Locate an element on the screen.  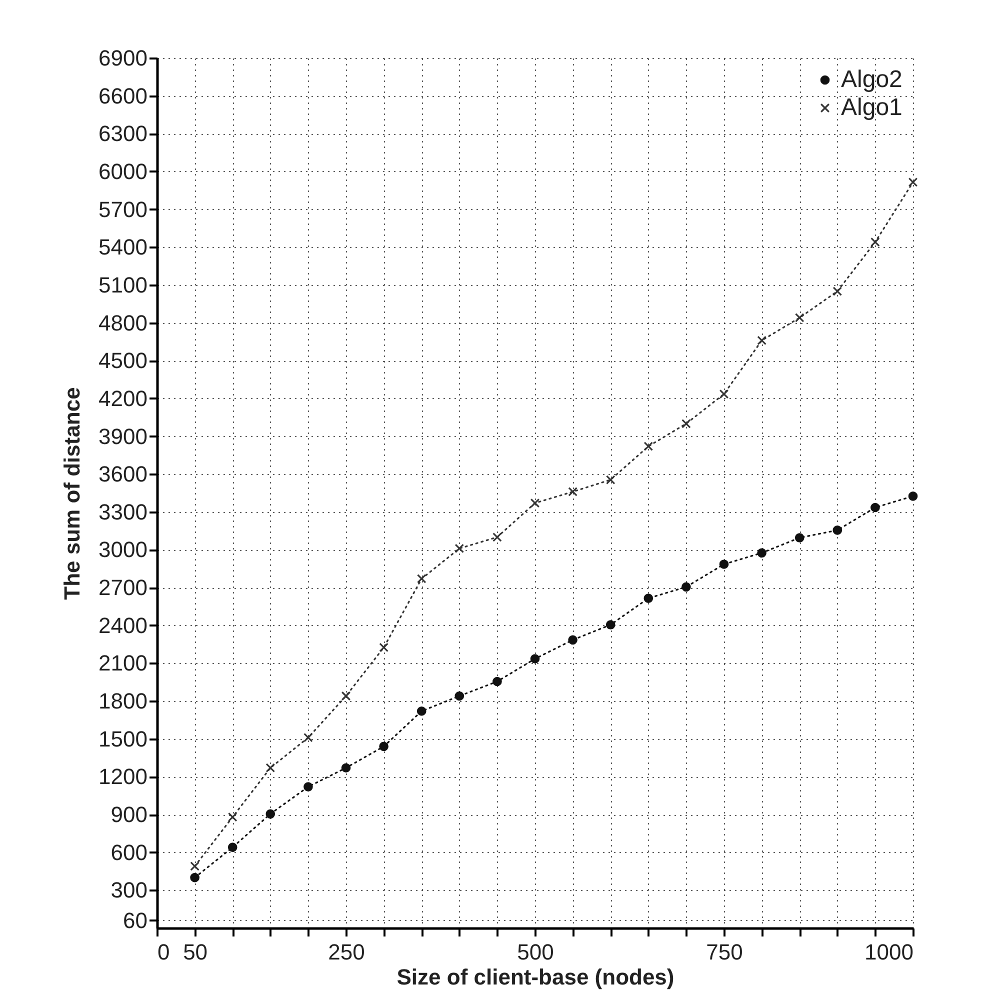
y-tick-label: 6900 is located at coordinates (123, 58).